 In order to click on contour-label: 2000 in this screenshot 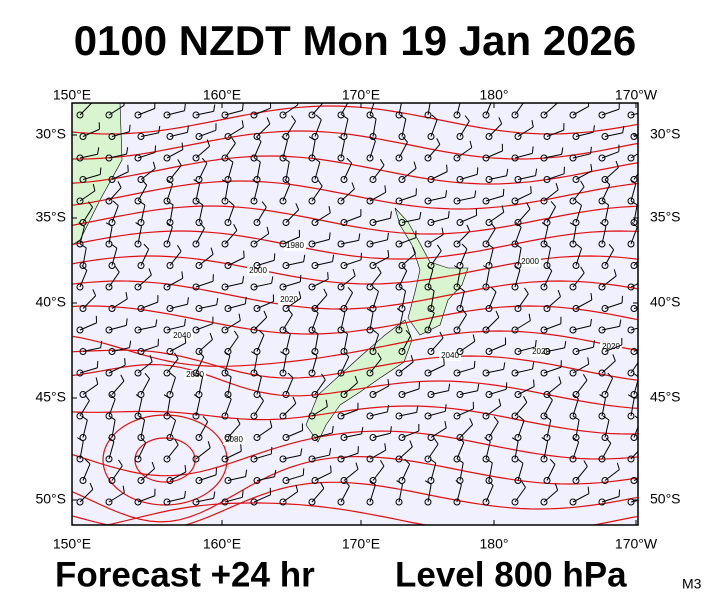, I will do `click(530, 261)`.